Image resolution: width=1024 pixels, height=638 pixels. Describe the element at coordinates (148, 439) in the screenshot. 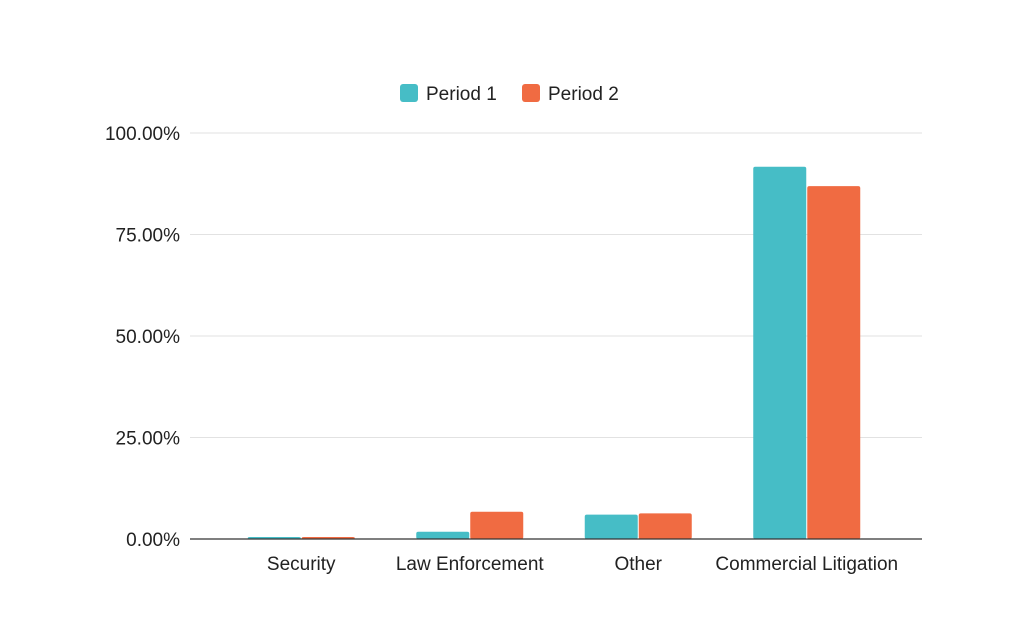

I see `y-tick-label: 25.00%` at that location.